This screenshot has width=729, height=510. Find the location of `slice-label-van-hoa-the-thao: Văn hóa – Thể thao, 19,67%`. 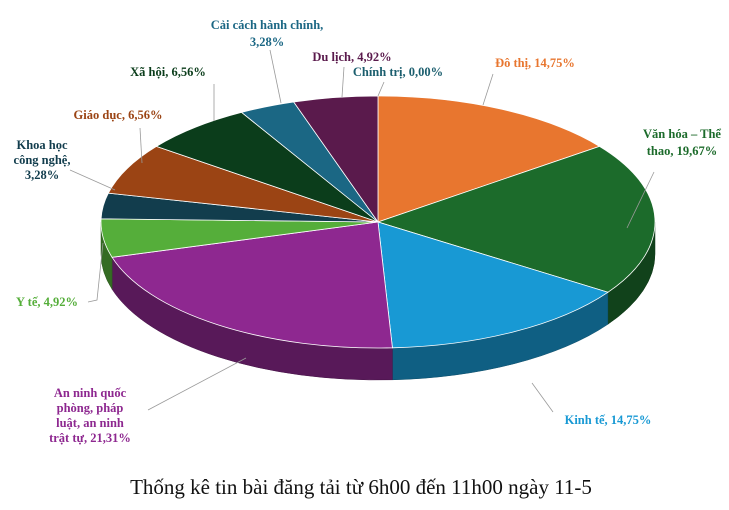

slice-label-van-hoa-the-thao: Văn hóa – Thể thao, 19,67% is located at coordinates (682, 142).